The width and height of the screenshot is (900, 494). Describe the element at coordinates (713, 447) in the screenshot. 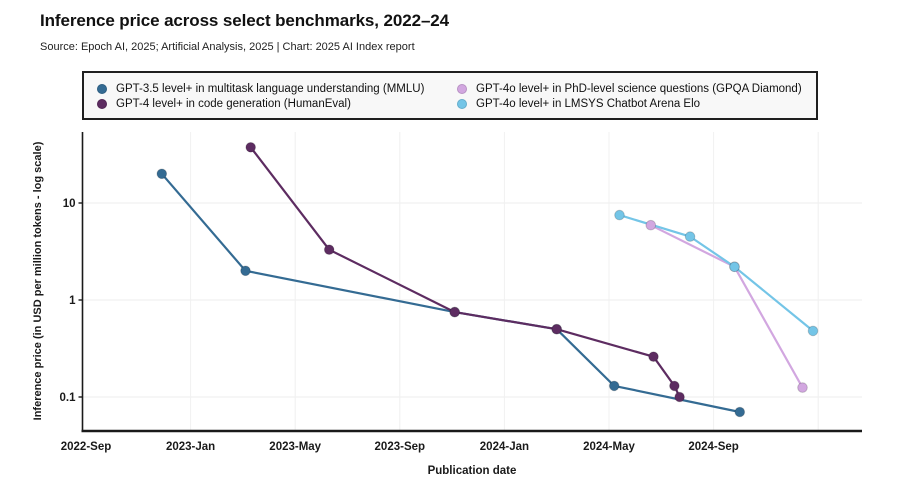

I see `x-tick-label: 2024-Sep` at that location.